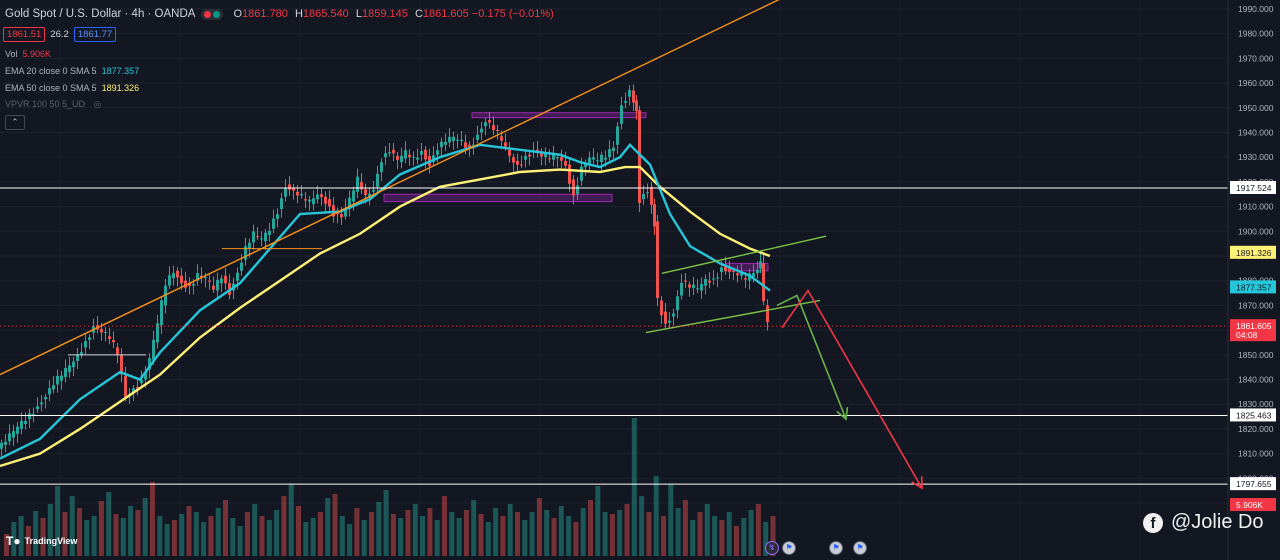 The height and width of the screenshot is (560, 1280). Describe the element at coordinates (72, 71) in the screenshot. I see `legend-ema20: EMA 20 close 0 SMA 5 1877.357` at that location.